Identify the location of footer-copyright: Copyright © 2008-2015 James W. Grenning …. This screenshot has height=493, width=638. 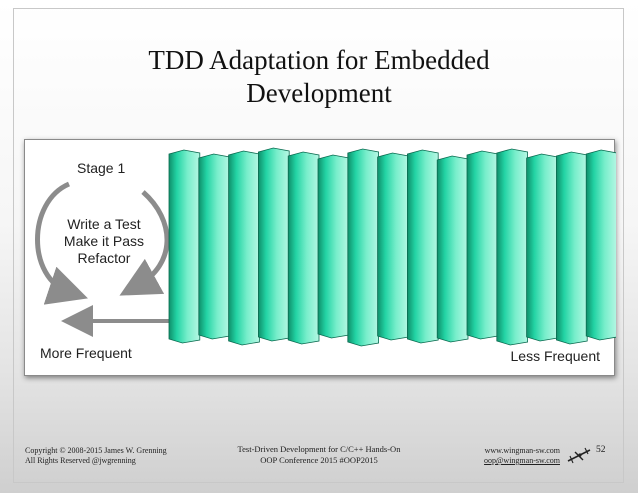
(96, 456).